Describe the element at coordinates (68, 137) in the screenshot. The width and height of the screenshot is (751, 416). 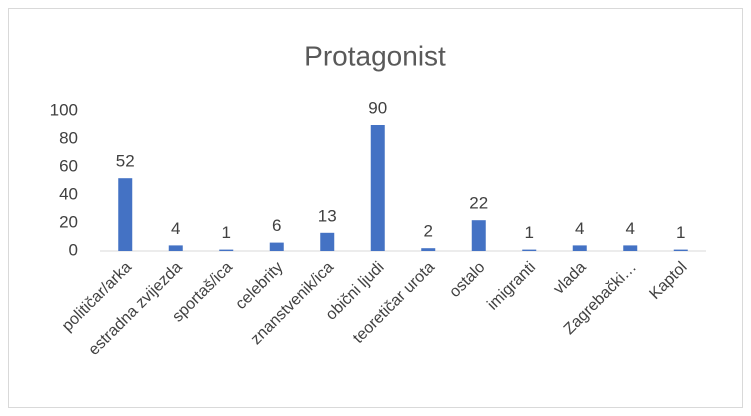
I see `y-tick-label: 80` at that location.